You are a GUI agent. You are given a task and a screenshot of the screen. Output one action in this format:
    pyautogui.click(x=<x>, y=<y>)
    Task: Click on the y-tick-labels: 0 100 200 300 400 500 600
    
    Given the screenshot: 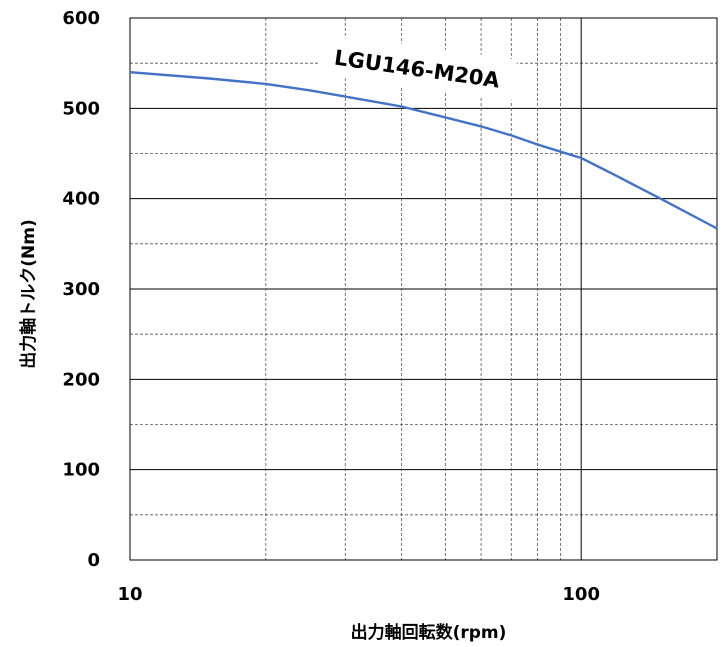 What is the action you would take?
    pyautogui.click(x=81, y=289)
    